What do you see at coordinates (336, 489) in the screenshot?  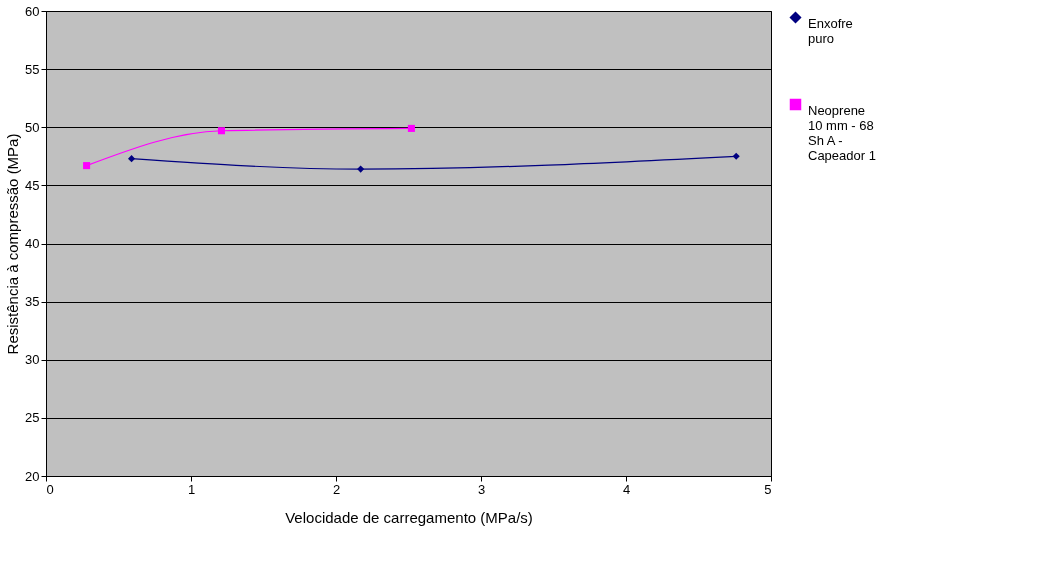 I see `x-tick-label: 2` at bounding box center [336, 489].